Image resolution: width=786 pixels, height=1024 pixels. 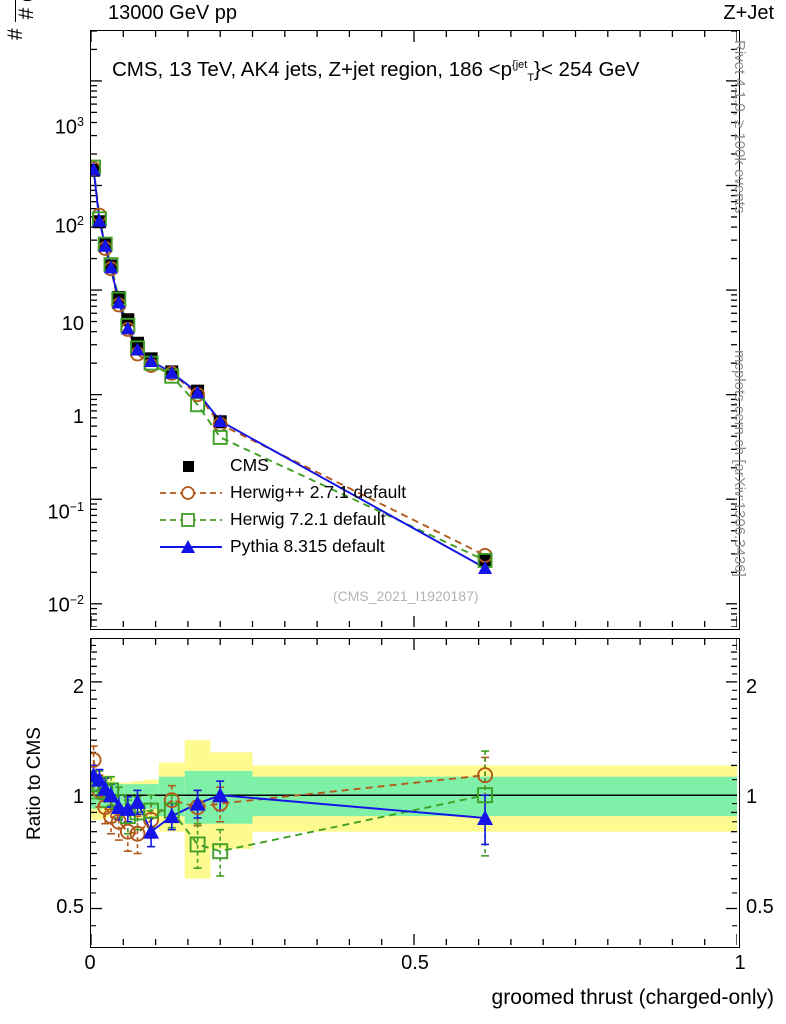 I want to click on x-axis-label: groomed thrust (charged-only), so click(x=632, y=997).